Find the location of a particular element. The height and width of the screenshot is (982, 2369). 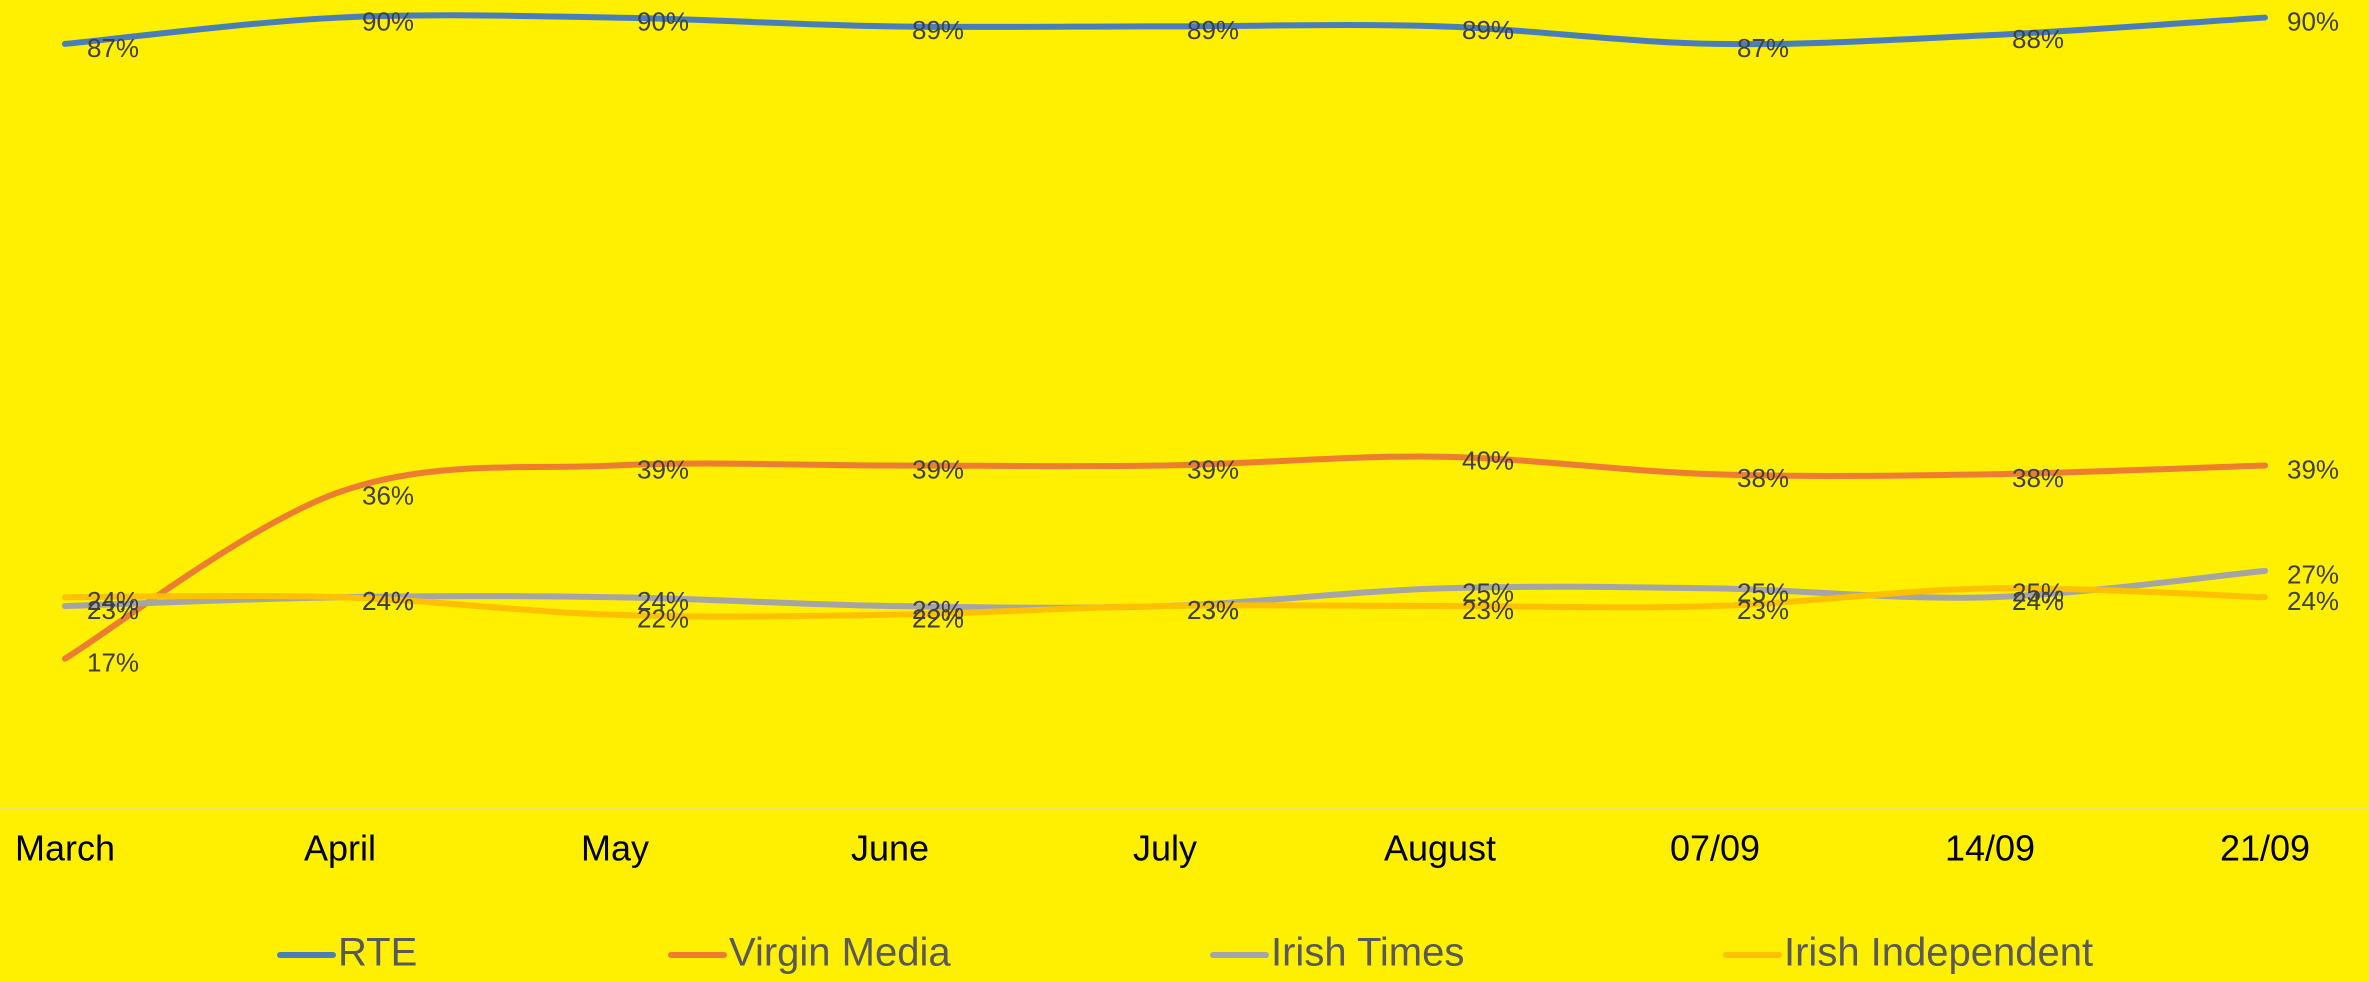

legend-label: Irish Times is located at coordinates (1367, 953).